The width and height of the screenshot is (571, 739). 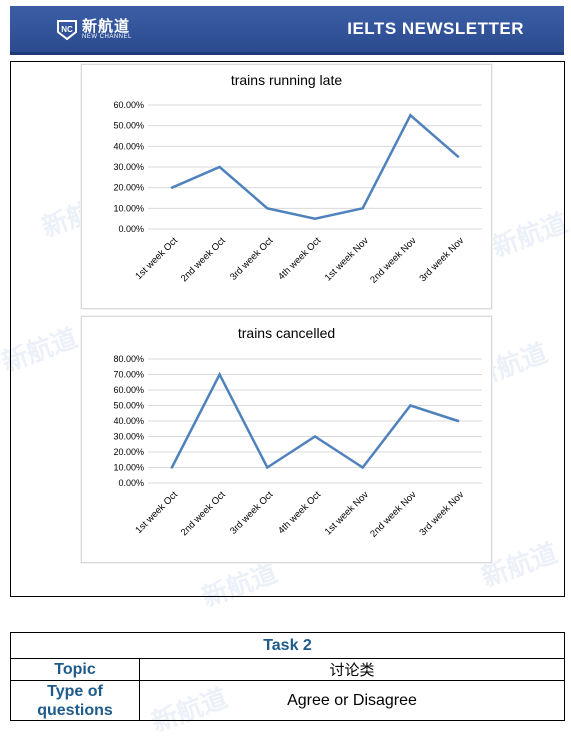 What do you see at coordinates (107, 37) in the screenshot?
I see `brand-name-en: NEW CHANNEL` at bounding box center [107, 37].